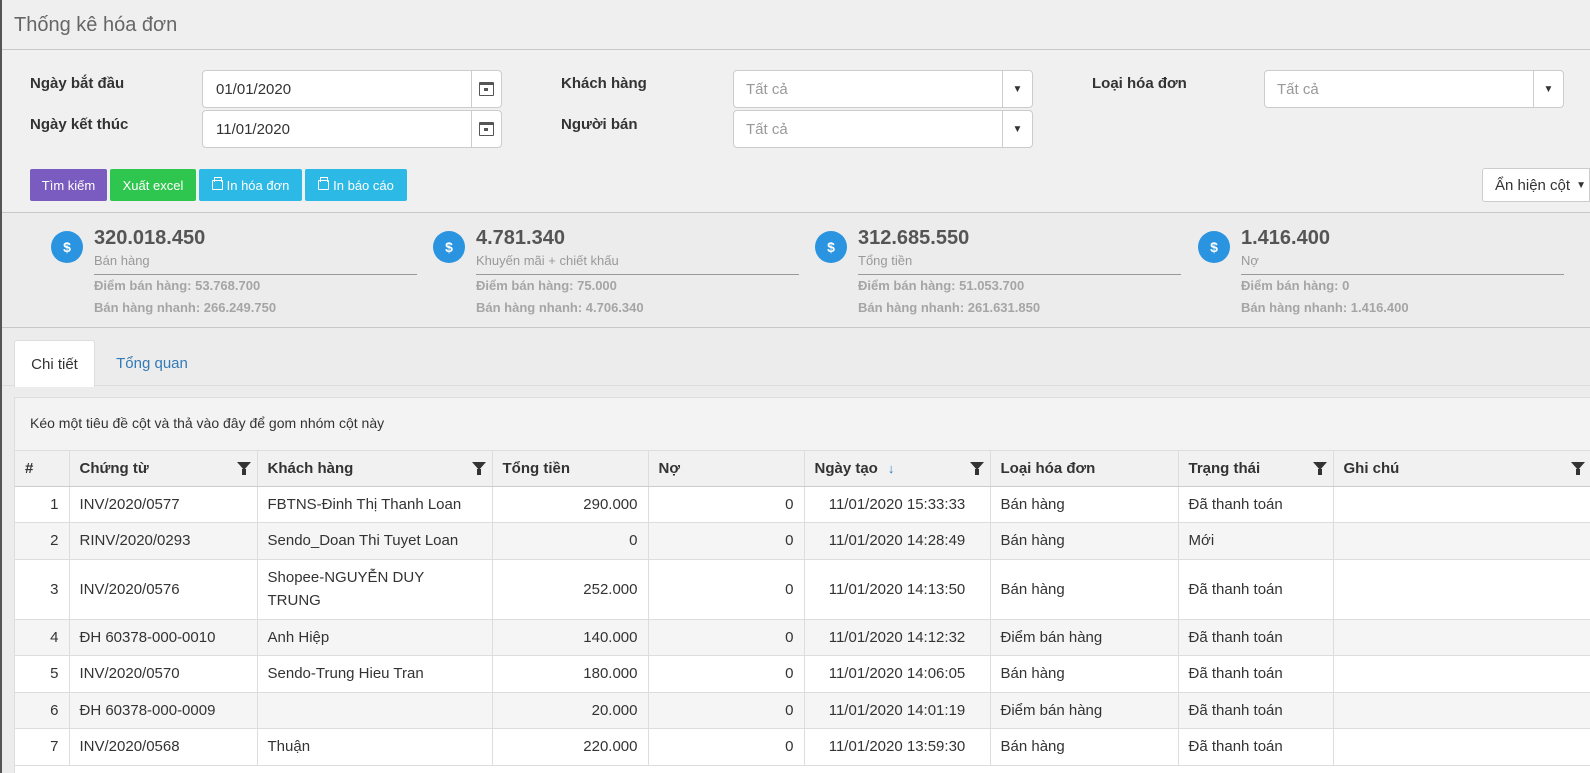 This screenshot has height=773, width=1590. Describe the element at coordinates (163, 469) in the screenshot. I see `column-header-document: Chứng từ` at that location.